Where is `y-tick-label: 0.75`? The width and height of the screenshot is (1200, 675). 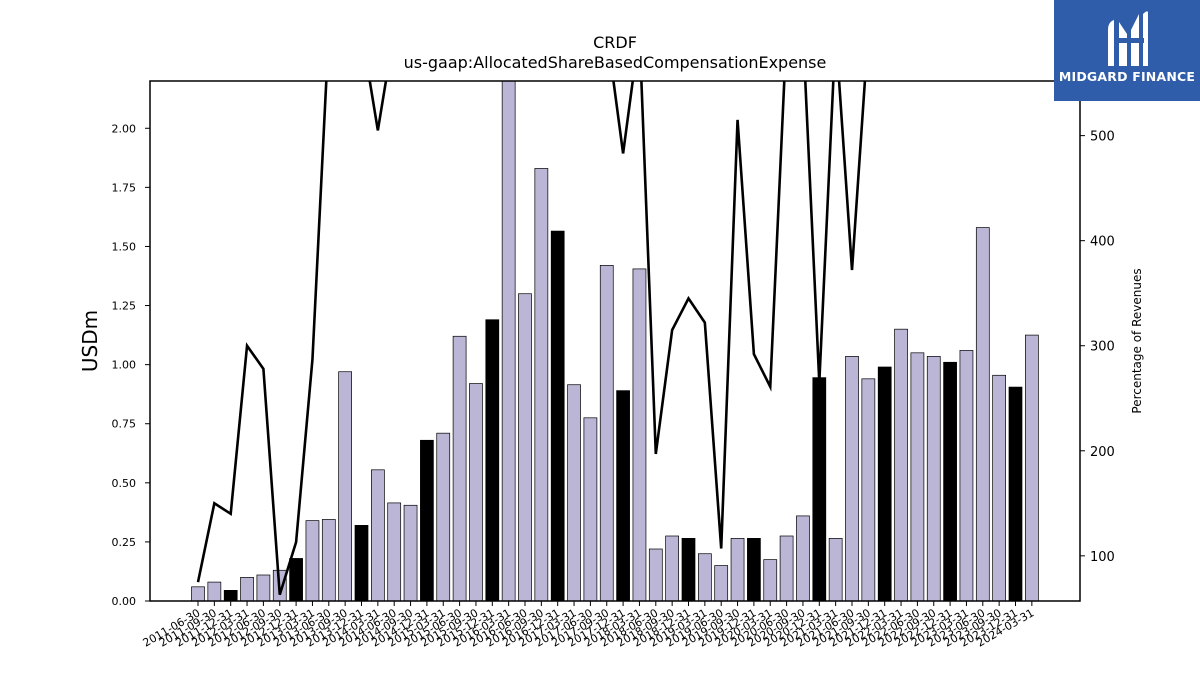 y-tick-label: 0.75 is located at coordinates (124, 424).